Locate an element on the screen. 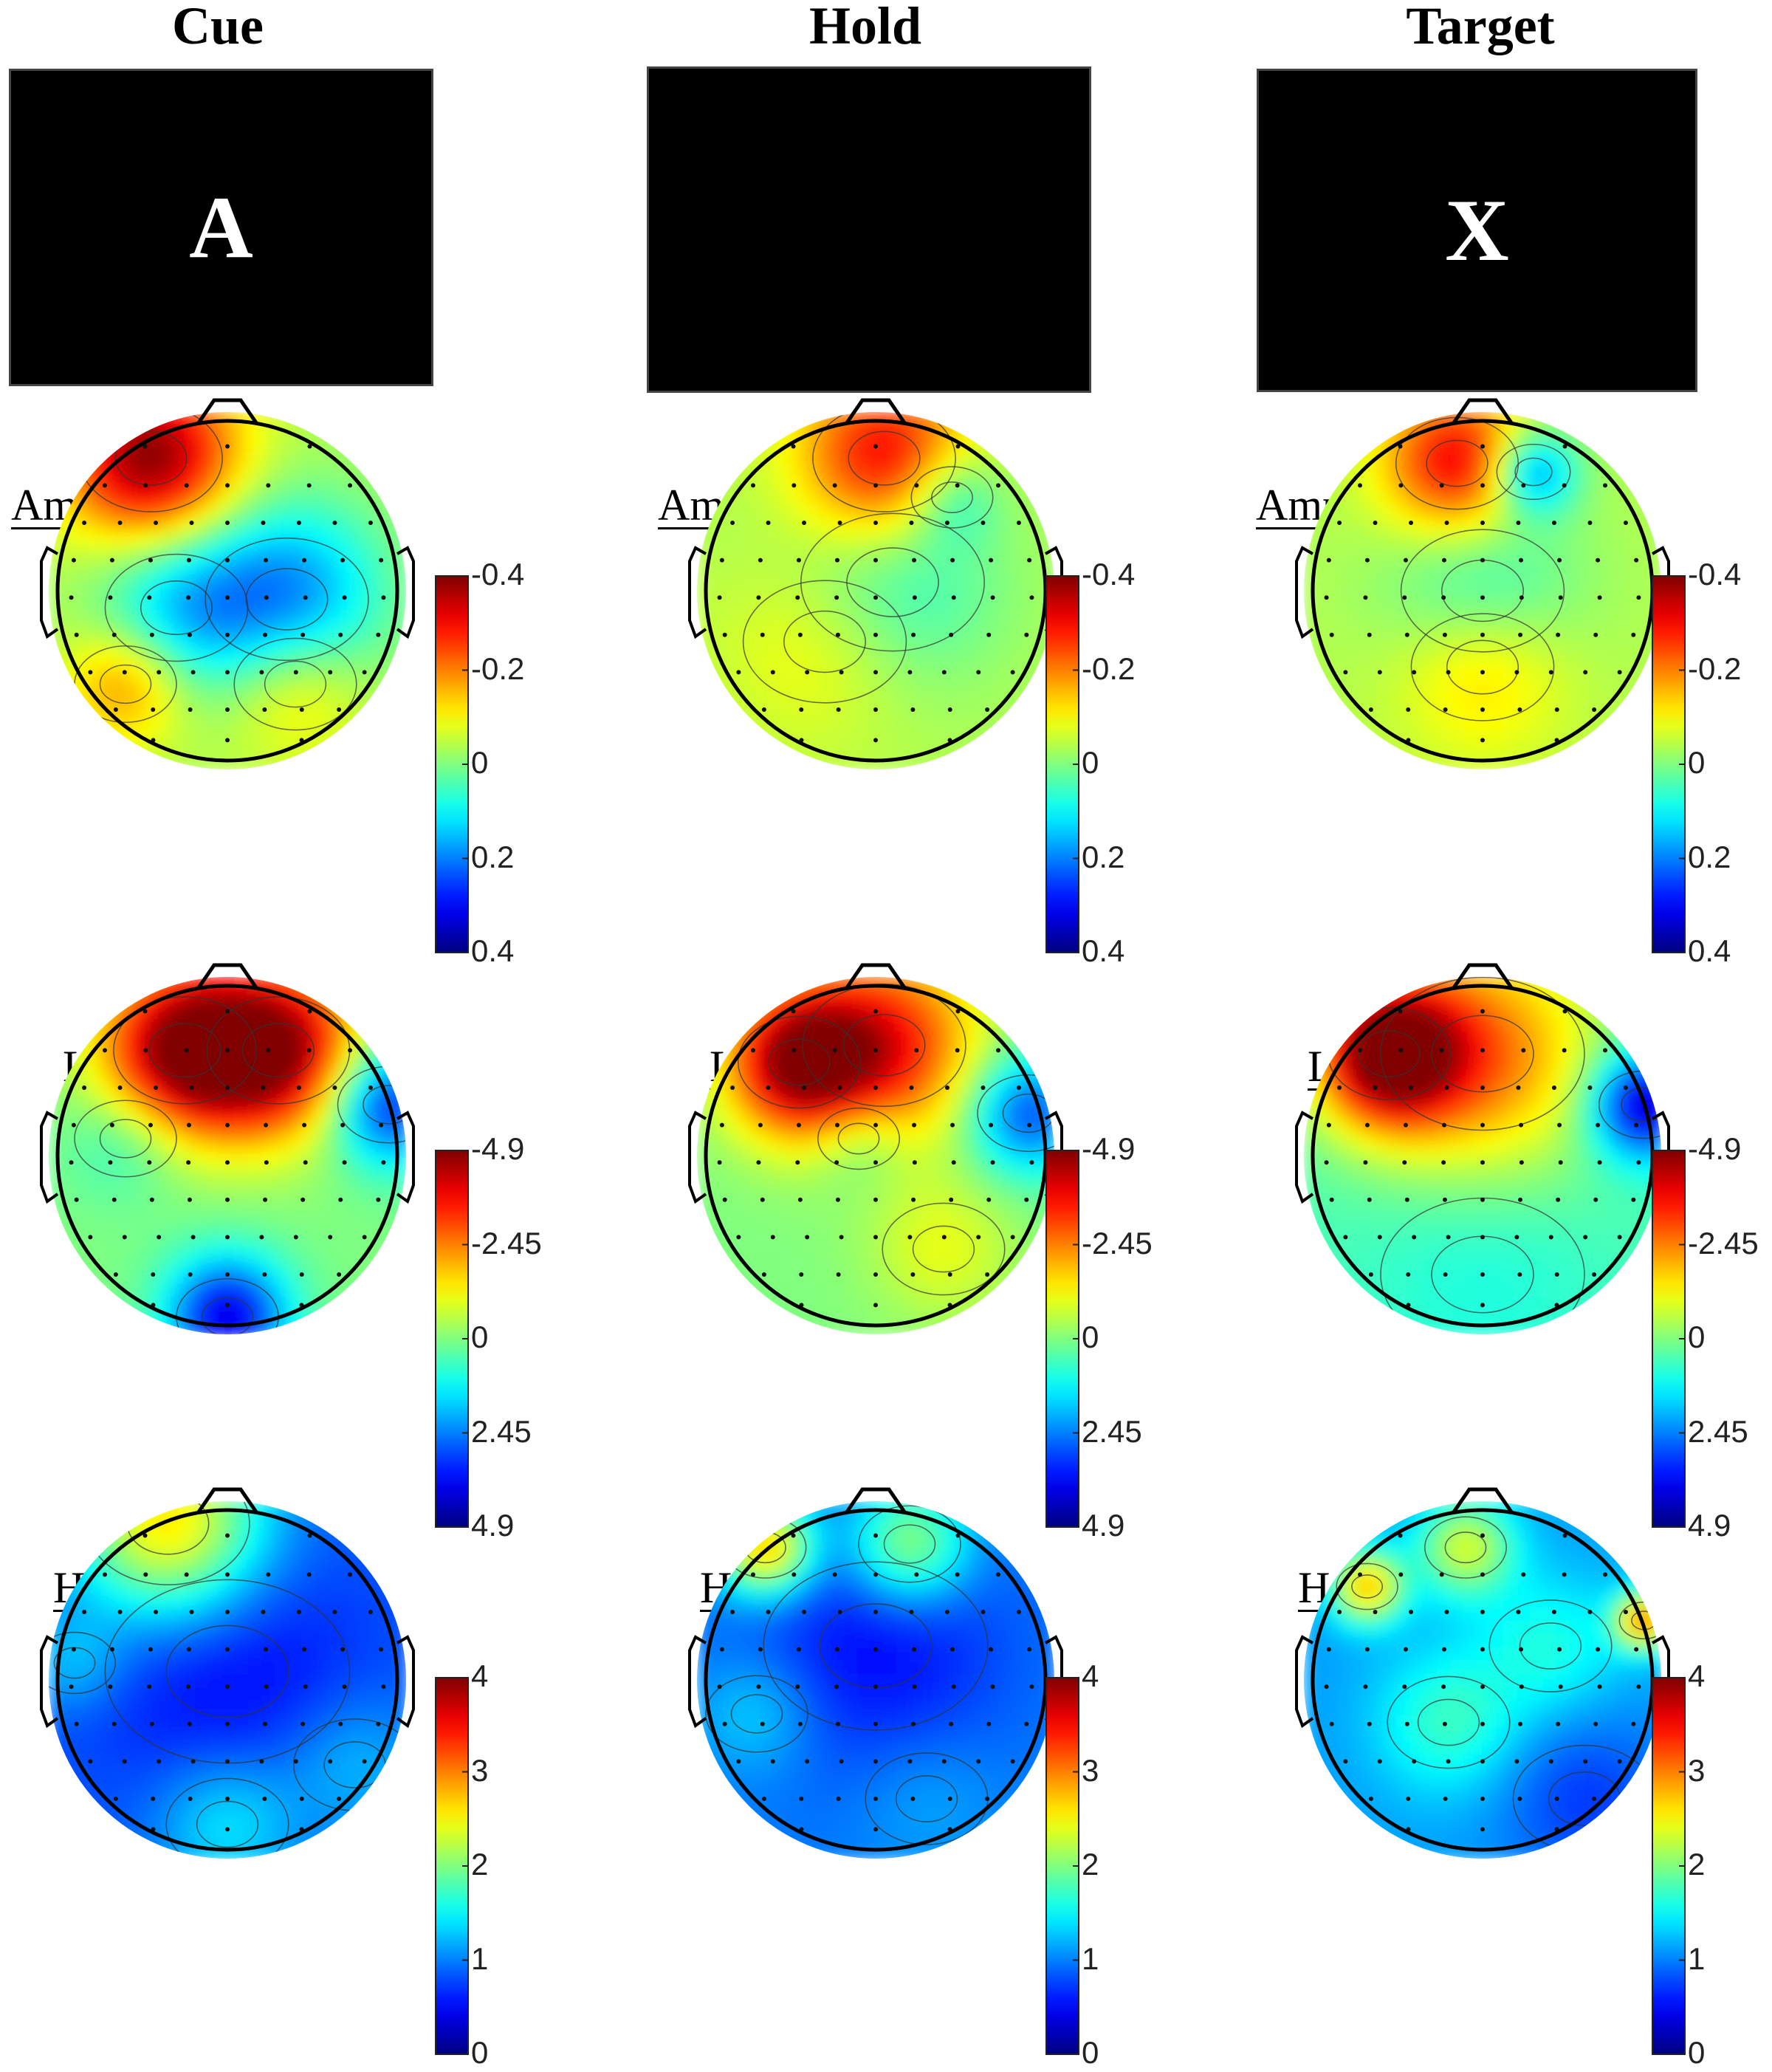 The image size is (1772, 2072). stimulus-letter: X is located at coordinates (1477, 230).